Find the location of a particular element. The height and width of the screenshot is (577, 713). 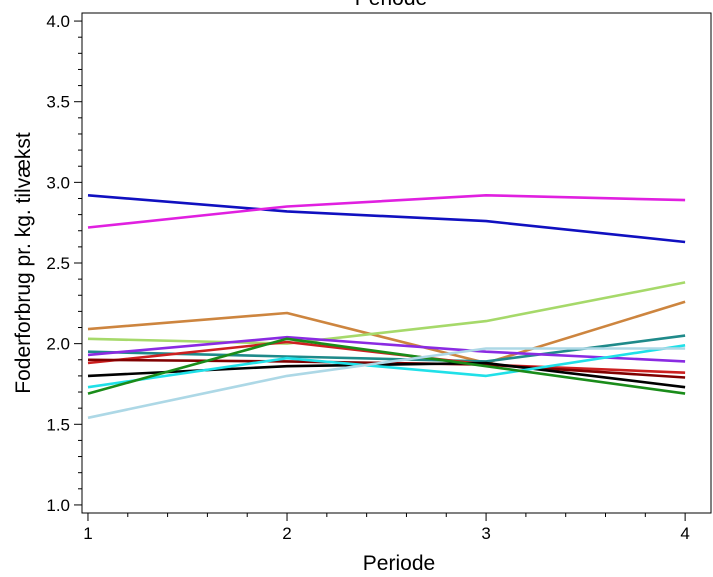

y-axis: 1.0 1.5 2.0 2.5 3.0 3.5 4.0 is located at coordinates (64, 263).